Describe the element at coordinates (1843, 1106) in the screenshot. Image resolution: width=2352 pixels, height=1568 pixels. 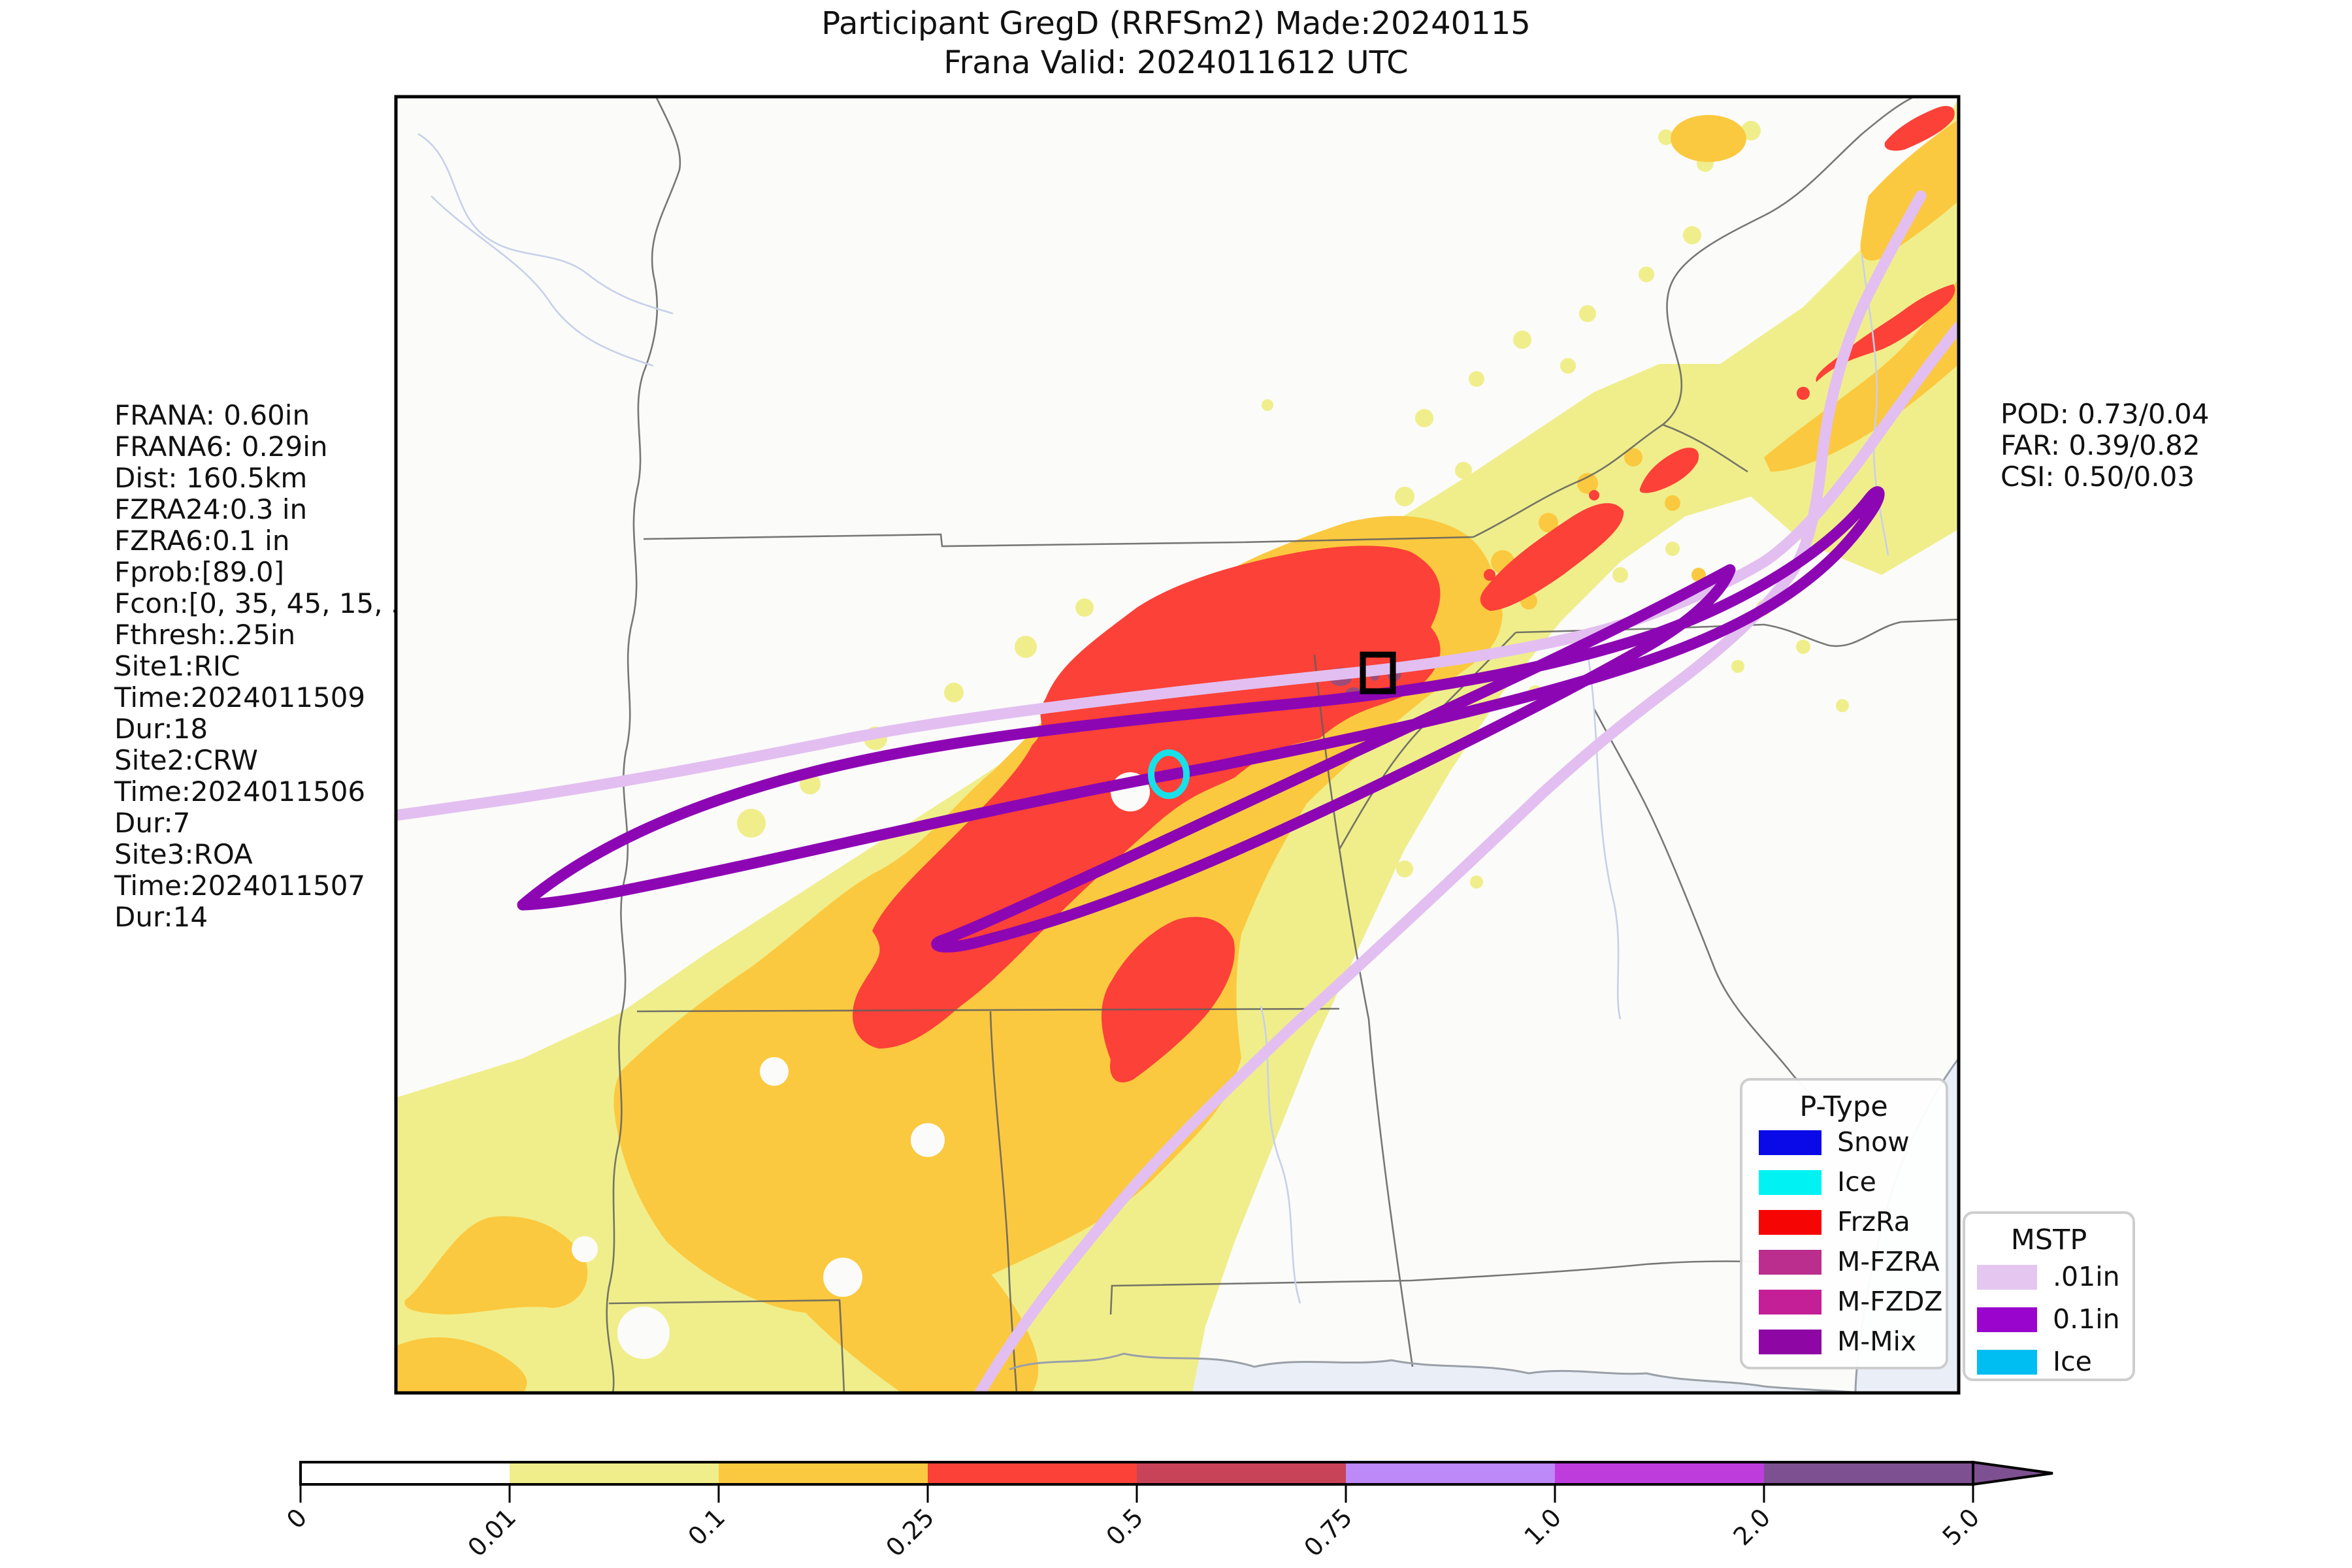
I see `legend-ptype-title: P-Type` at that location.